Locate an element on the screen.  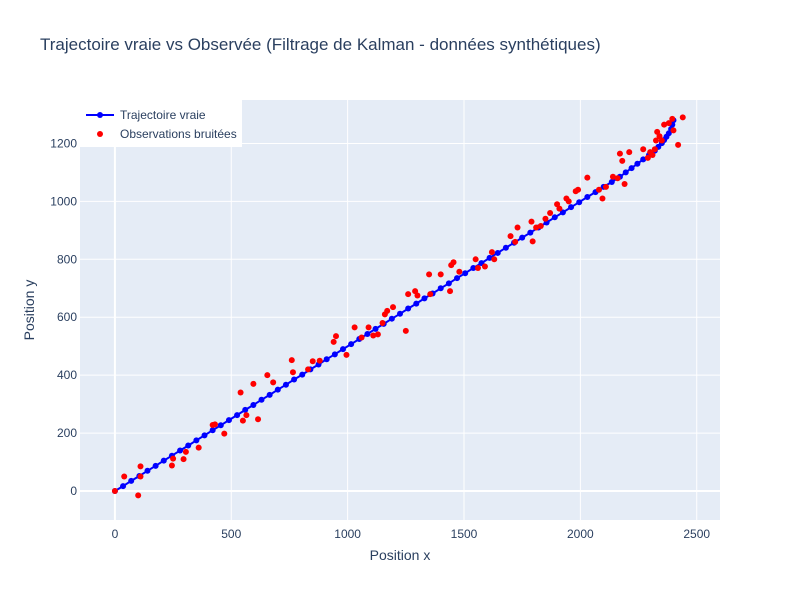
legend-marker-observations-bruitees is located at coordinates (100, 134).